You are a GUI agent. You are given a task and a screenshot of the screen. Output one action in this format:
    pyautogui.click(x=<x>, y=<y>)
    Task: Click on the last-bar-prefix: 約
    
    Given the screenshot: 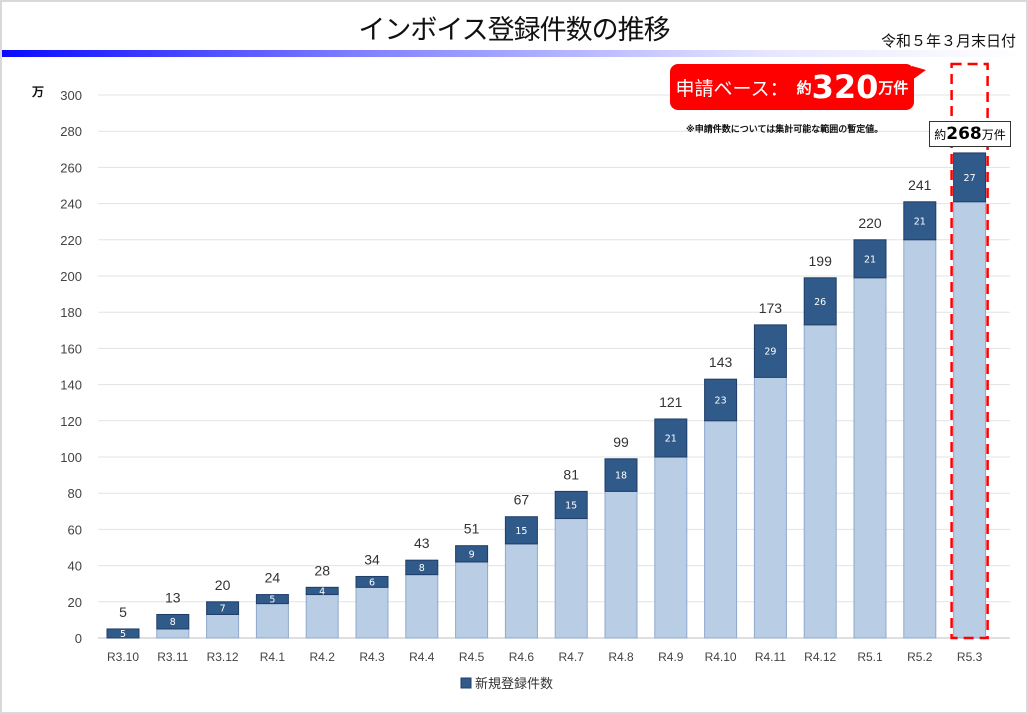 What is the action you would take?
    pyautogui.click(x=940, y=134)
    